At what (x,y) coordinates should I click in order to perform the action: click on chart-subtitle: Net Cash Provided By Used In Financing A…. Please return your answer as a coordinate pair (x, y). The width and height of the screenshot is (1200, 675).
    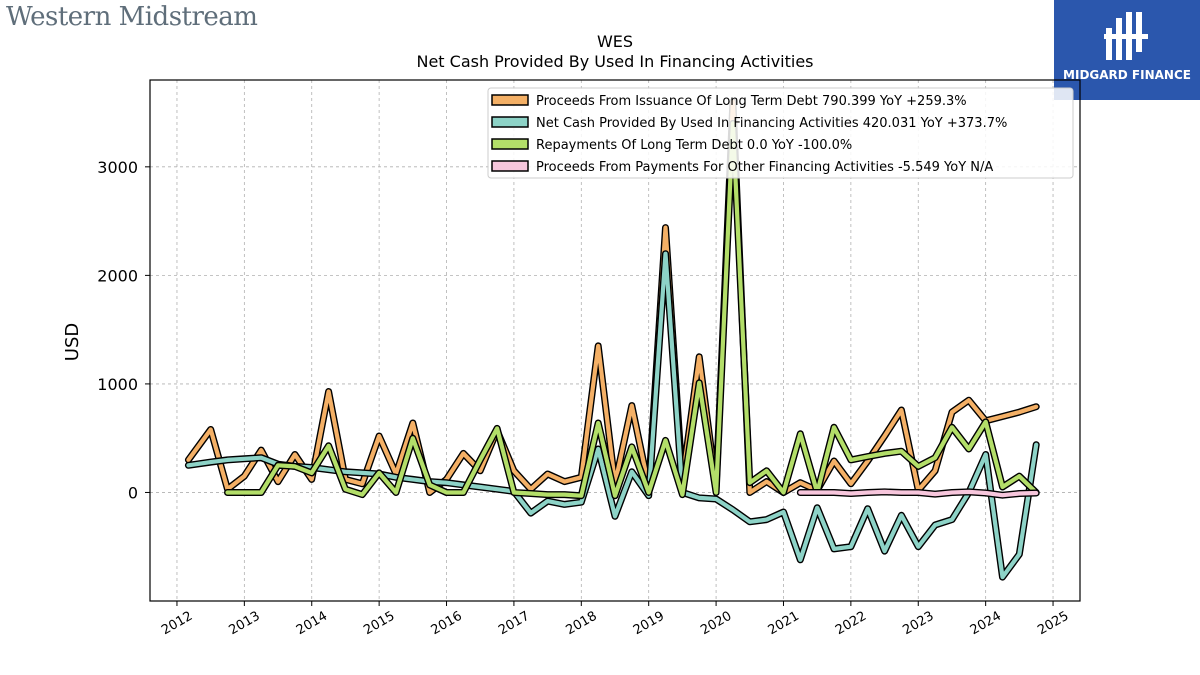
    Looking at the image, I should click on (615, 61).